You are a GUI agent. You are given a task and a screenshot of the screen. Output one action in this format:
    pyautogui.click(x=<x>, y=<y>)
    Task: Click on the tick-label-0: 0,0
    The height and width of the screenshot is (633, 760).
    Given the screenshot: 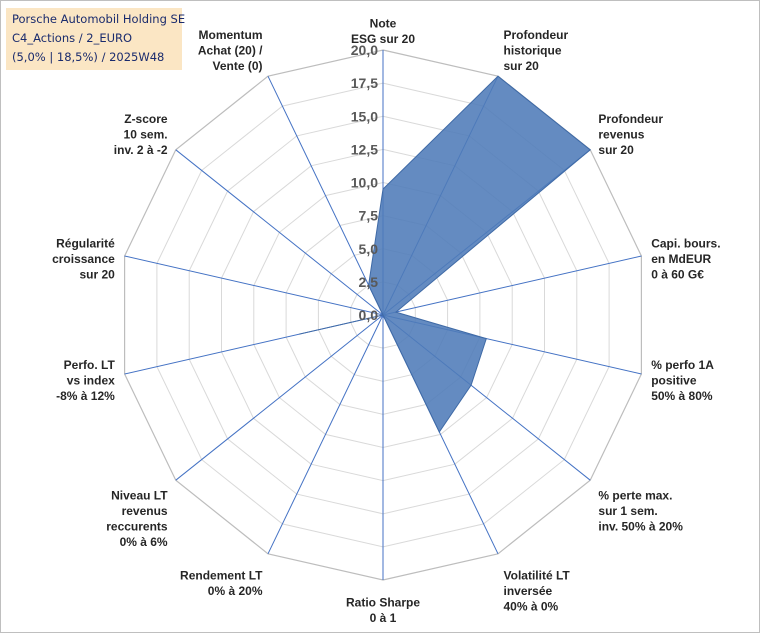 What is the action you would take?
    pyautogui.click(x=369, y=315)
    